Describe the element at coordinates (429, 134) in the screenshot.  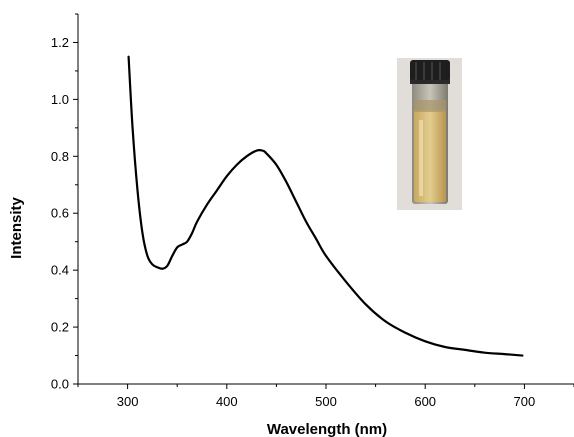
I see `vial-photo-icon` at that location.